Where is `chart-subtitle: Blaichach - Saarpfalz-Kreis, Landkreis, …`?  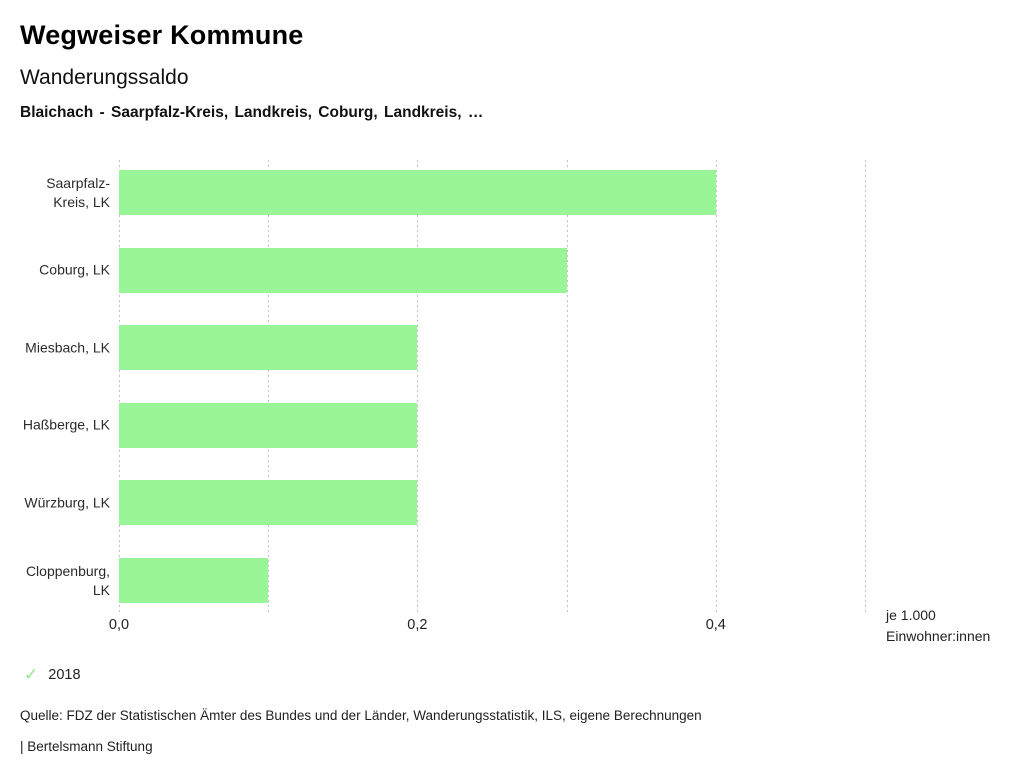 chart-subtitle: Blaichach - Saarpfalz-Kreis, Landkreis, … is located at coordinates (252, 112).